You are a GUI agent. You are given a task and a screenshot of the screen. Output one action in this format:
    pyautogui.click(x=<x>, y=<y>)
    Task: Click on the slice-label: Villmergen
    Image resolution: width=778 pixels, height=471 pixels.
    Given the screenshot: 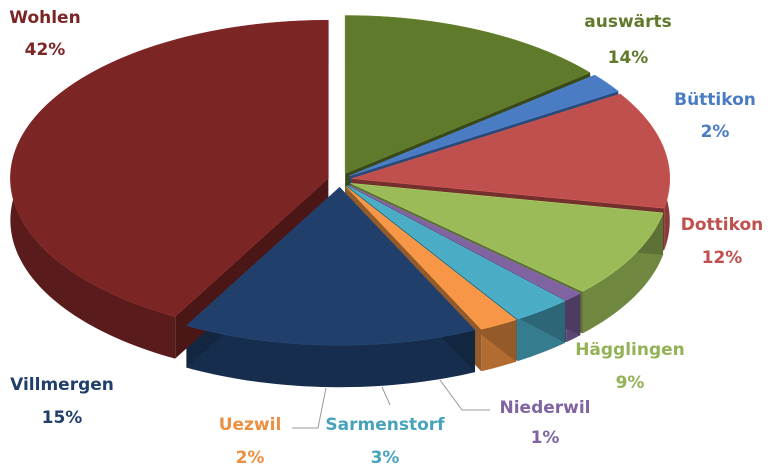 What is the action you would take?
    pyautogui.click(x=62, y=385)
    